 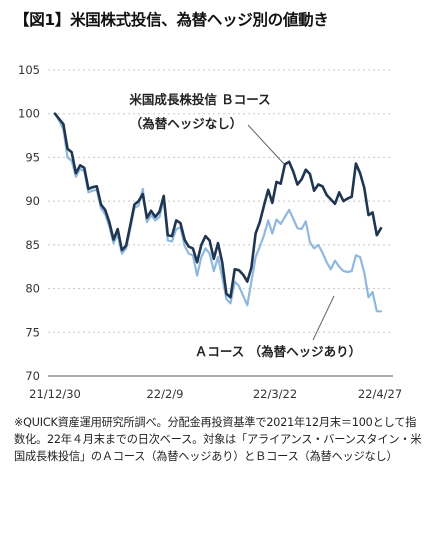 What do you see at coordinates (32, 376) in the screenshot?
I see `y-tick-label: 70` at bounding box center [32, 376].